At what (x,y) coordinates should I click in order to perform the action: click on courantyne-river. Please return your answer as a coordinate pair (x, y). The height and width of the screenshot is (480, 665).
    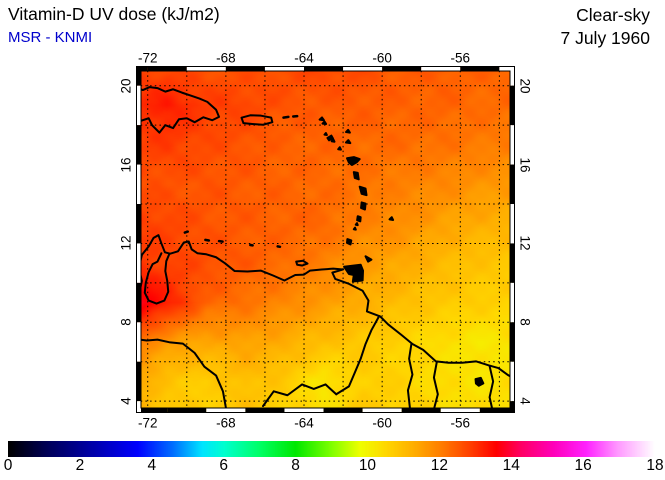
    Looking at the image, I should click on (435, 387).